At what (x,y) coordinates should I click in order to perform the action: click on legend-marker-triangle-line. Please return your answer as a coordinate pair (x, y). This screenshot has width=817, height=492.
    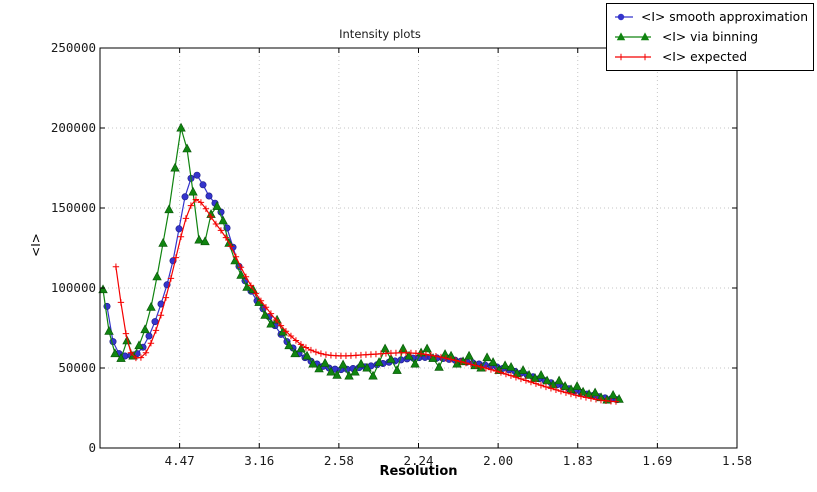
    Looking at the image, I should click on (633, 36).